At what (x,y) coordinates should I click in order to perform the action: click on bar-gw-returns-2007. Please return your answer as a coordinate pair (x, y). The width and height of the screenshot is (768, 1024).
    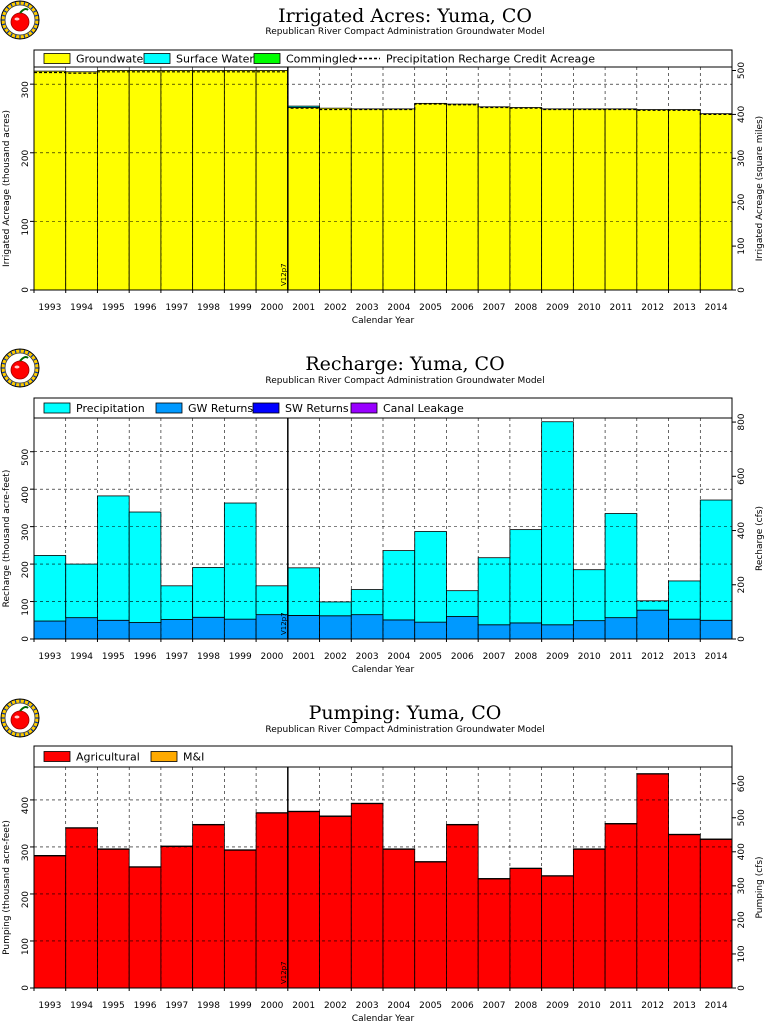
    Looking at the image, I should click on (494, 632).